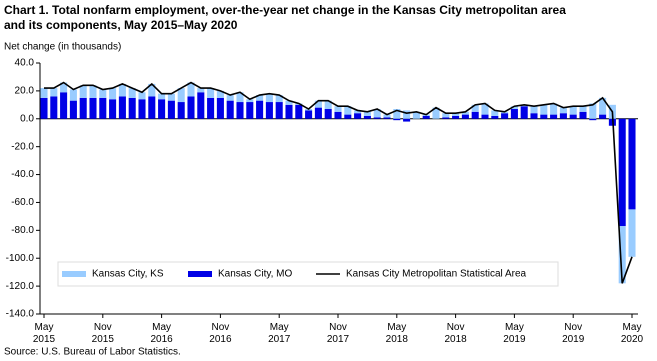  Describe the element at coordinates (62, 47) in the screenshot. I see `y-axis-label: Net change (in thousands)` at that location.